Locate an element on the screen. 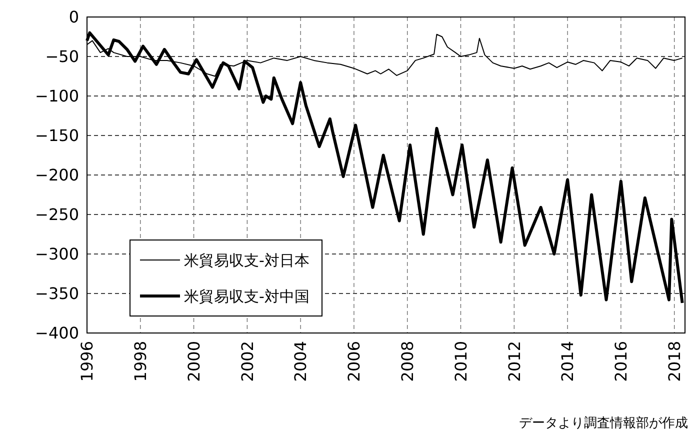 The width and height of the screenshot is (696, 437). y-tick-label: −400 is located at coordinates (57, 333).